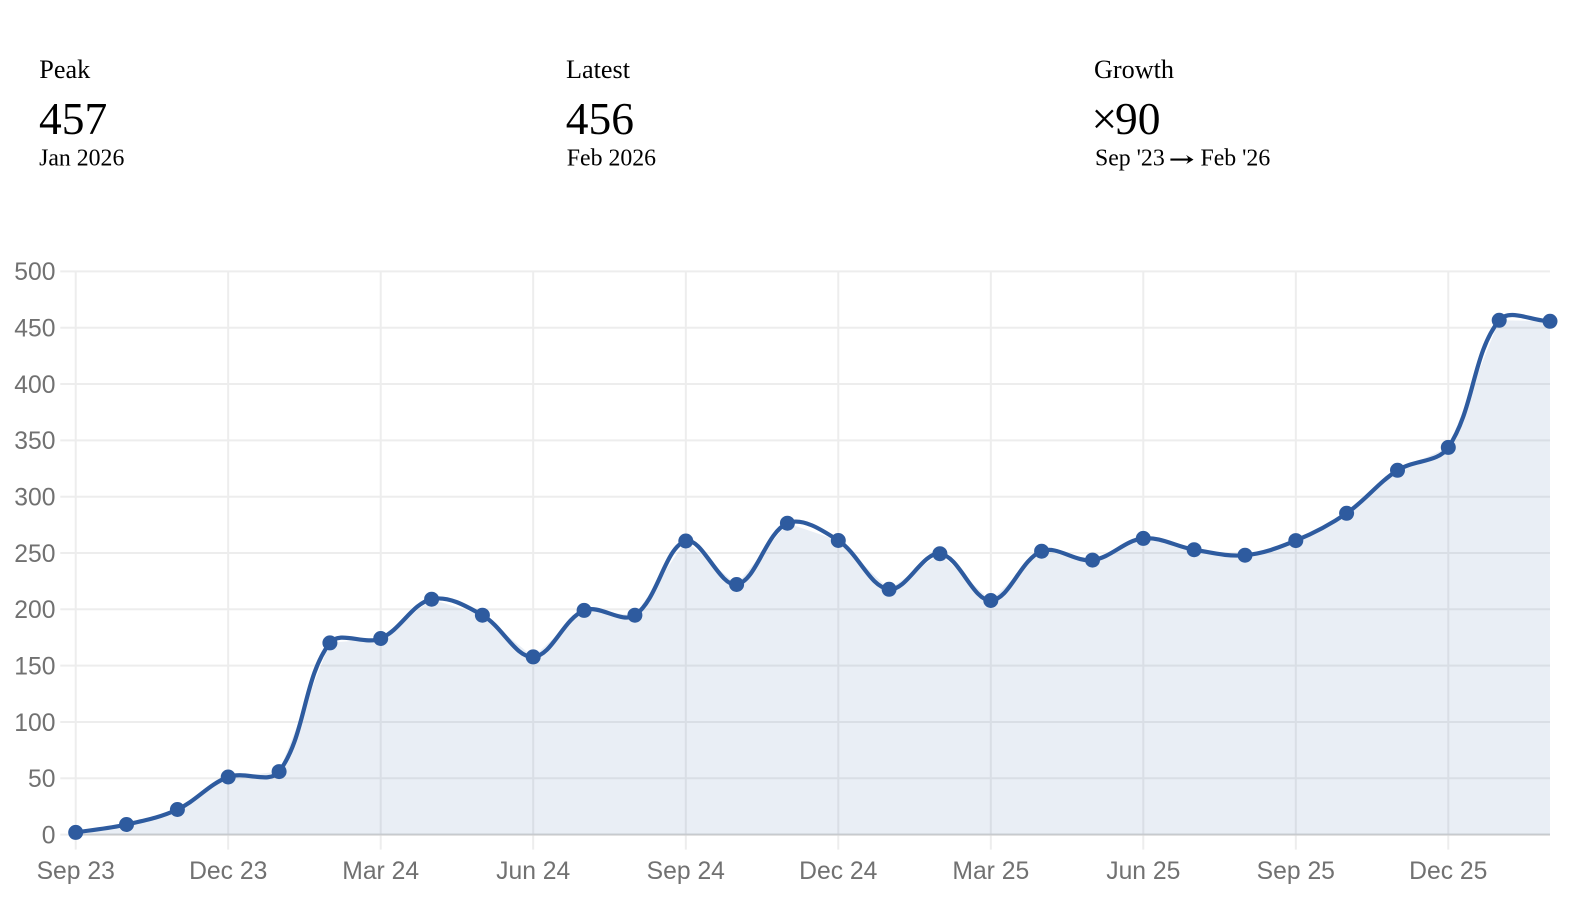 Image resolution: width=1574 pixels, height=906 pixels. I want to click on svg-text: Peak, so click(65, 69).